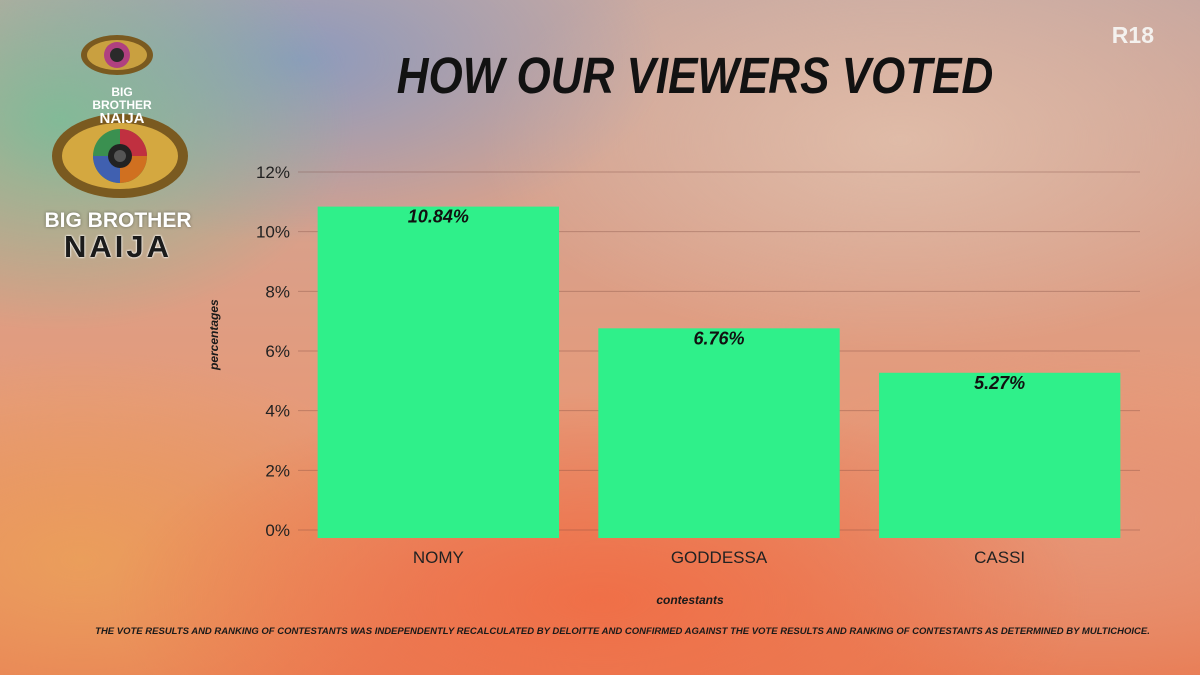 This screenshot has width=1200, height=675. What do you see at coordinates (120, 156) in the screenshot?
I see `eye-icon-large` at bounding box center [120, 156].